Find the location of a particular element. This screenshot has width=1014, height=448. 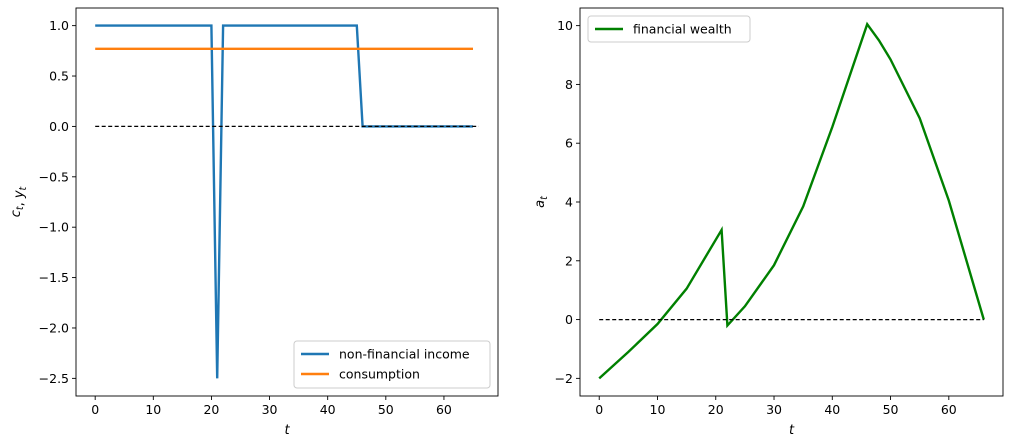

y-tick-label: 0 is located at coordinates (569, 319).